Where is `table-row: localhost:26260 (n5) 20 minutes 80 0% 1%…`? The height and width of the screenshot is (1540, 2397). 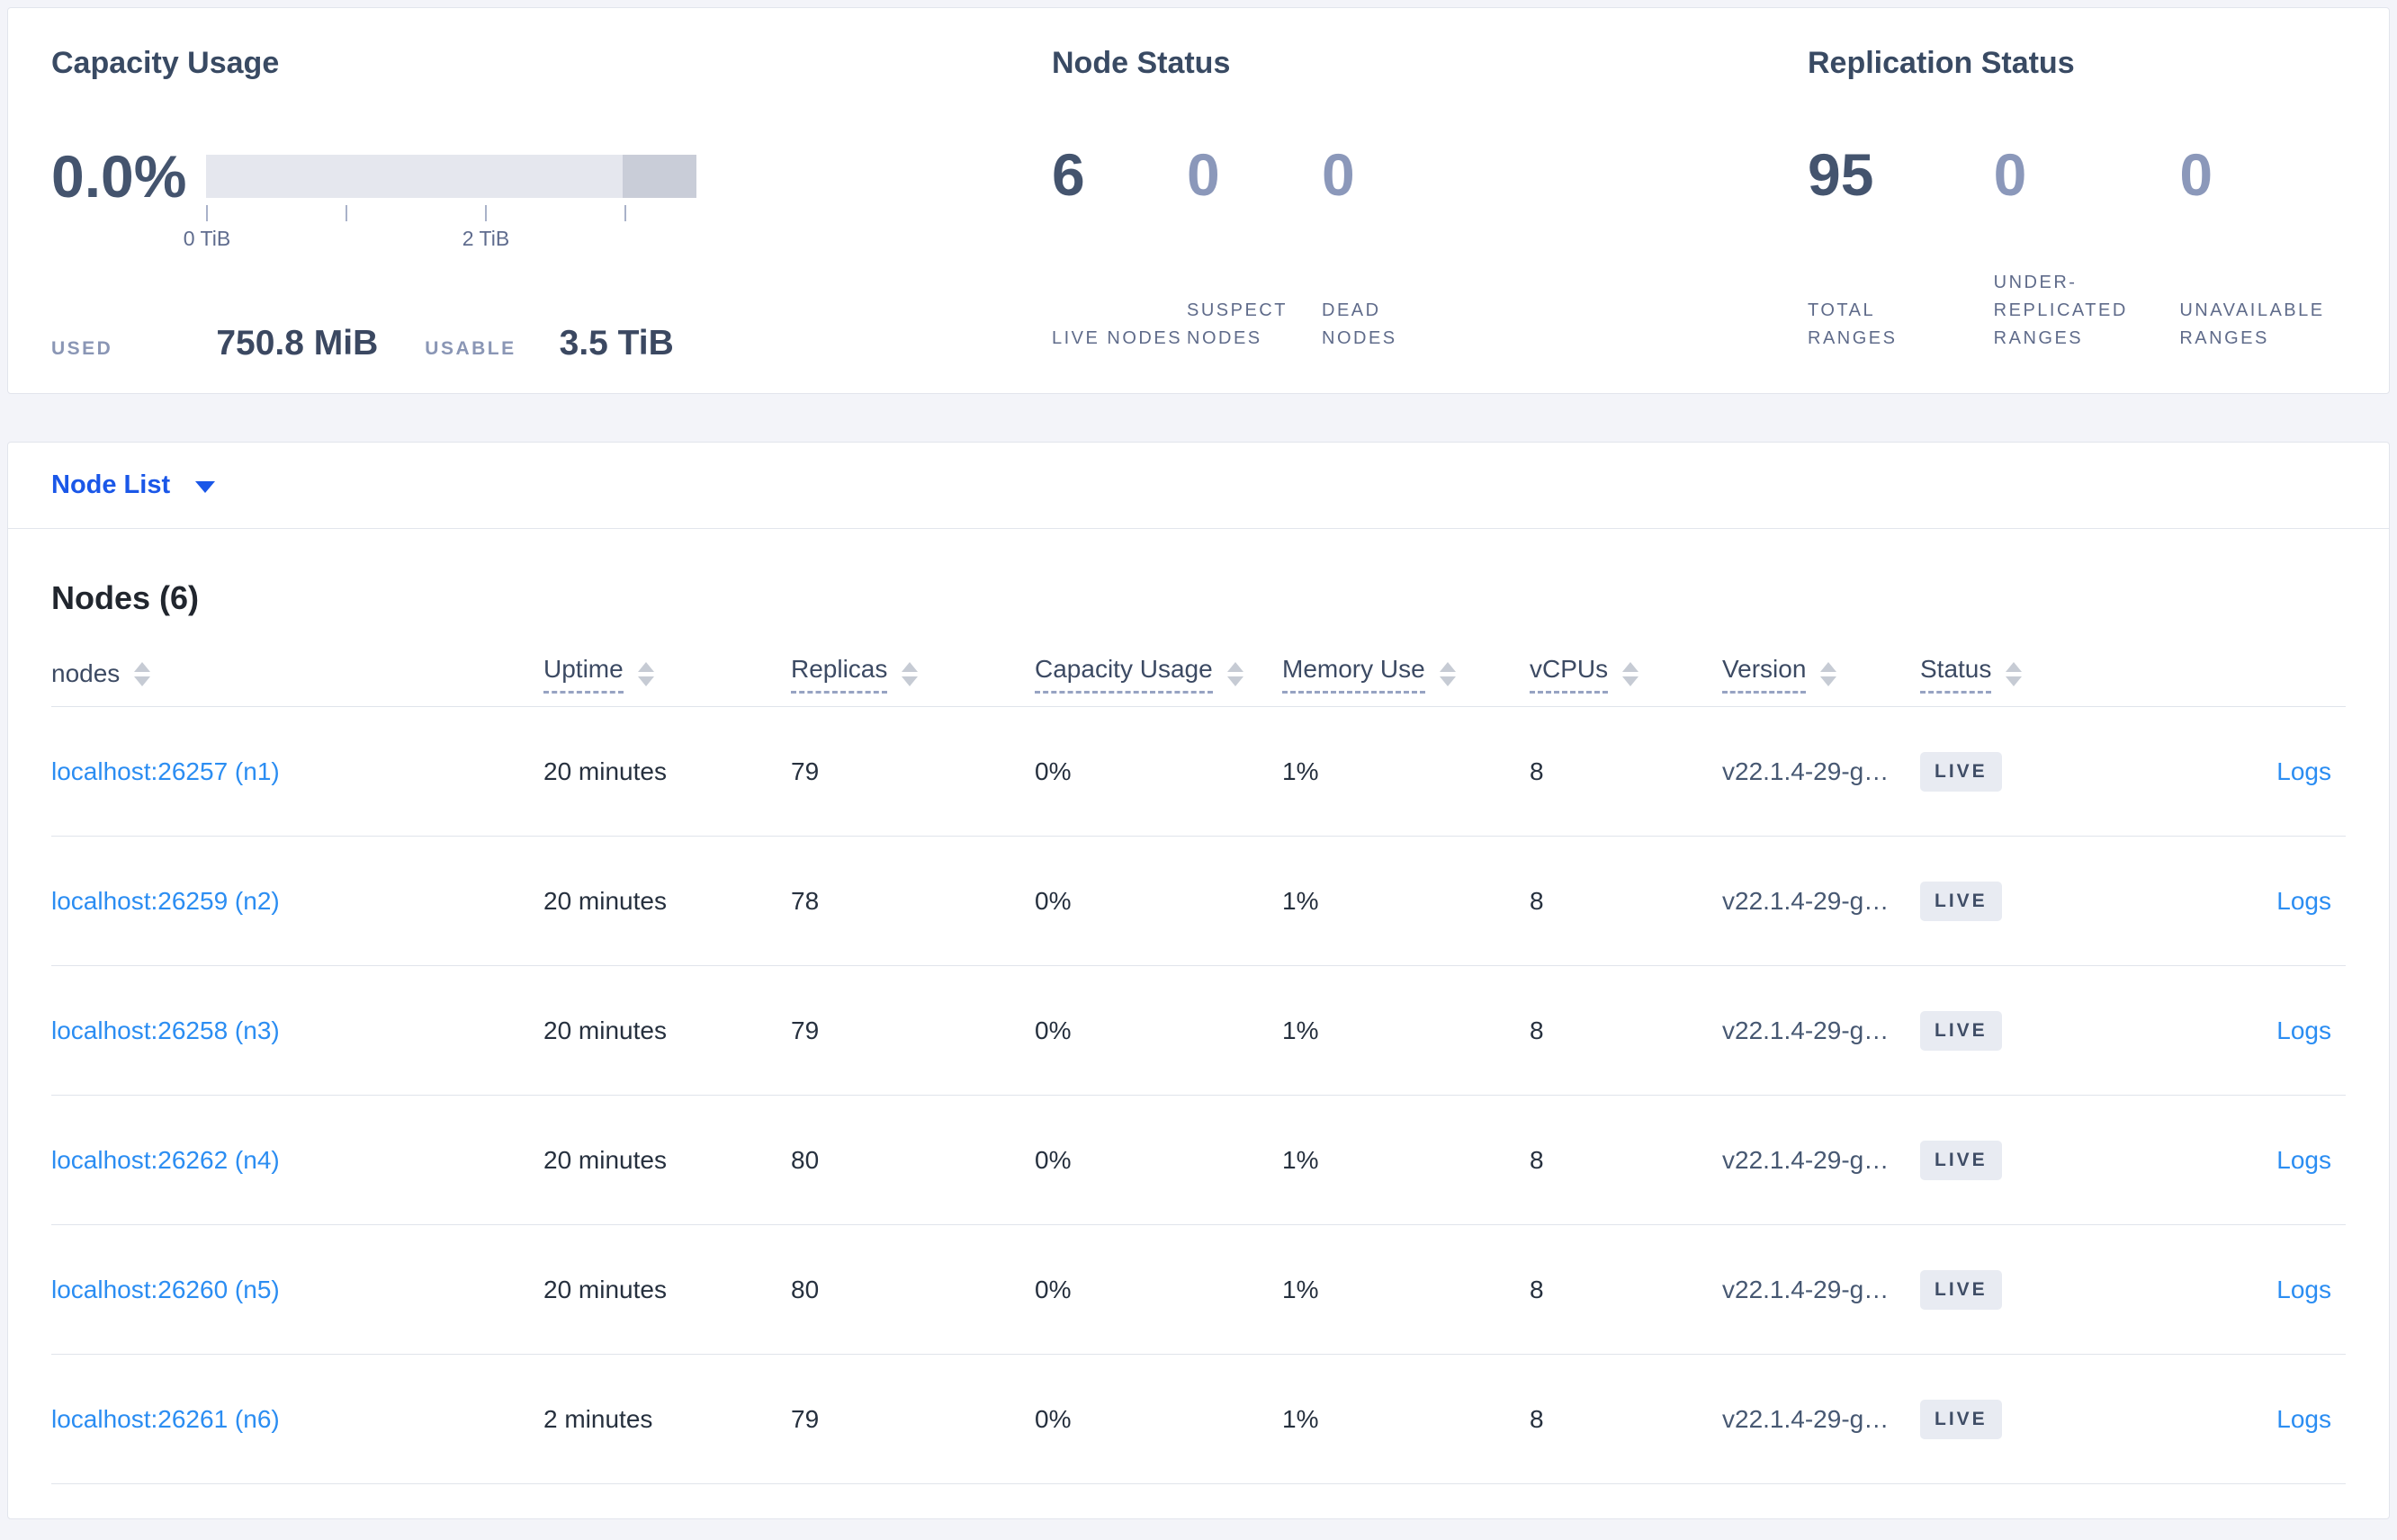 table-row: localhost:26260 (n5) 20 minutes 80 0% 1%… is located at coordinates (1198, 1290).